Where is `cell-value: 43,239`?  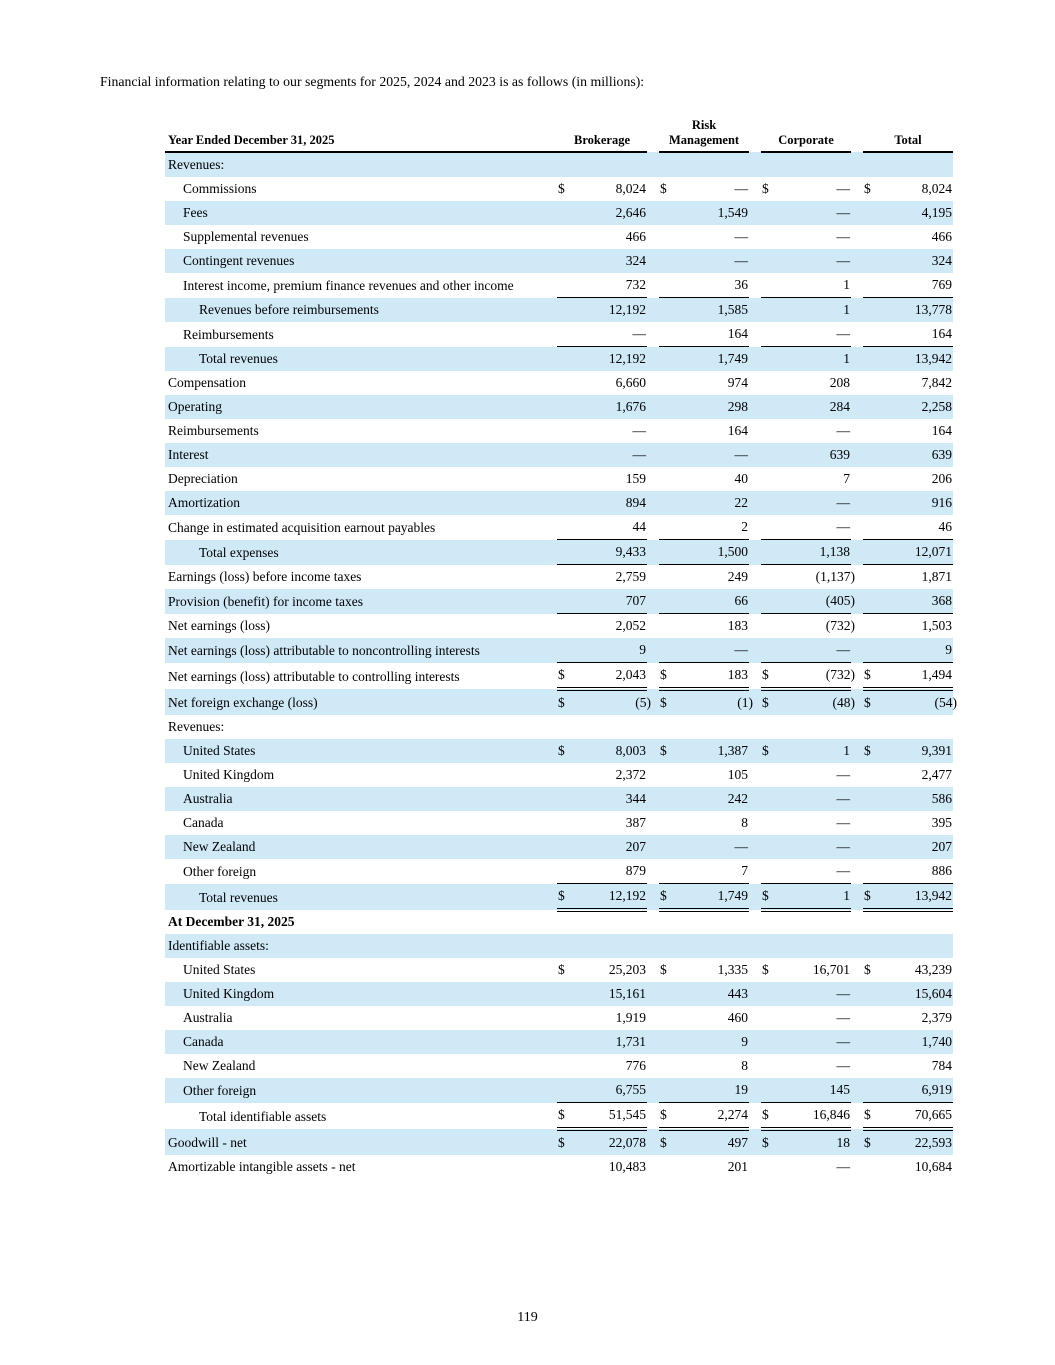
cell-value: 43,239 is located at coordinates (933, 969).